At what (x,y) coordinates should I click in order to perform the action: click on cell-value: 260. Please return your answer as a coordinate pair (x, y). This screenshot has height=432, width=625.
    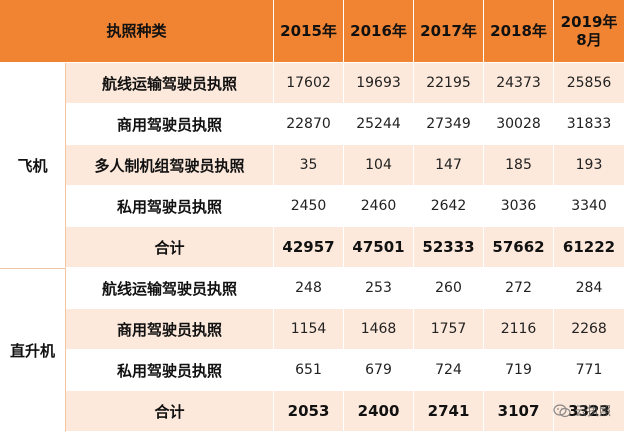
    Looking at the image, I should click on (449, 288).